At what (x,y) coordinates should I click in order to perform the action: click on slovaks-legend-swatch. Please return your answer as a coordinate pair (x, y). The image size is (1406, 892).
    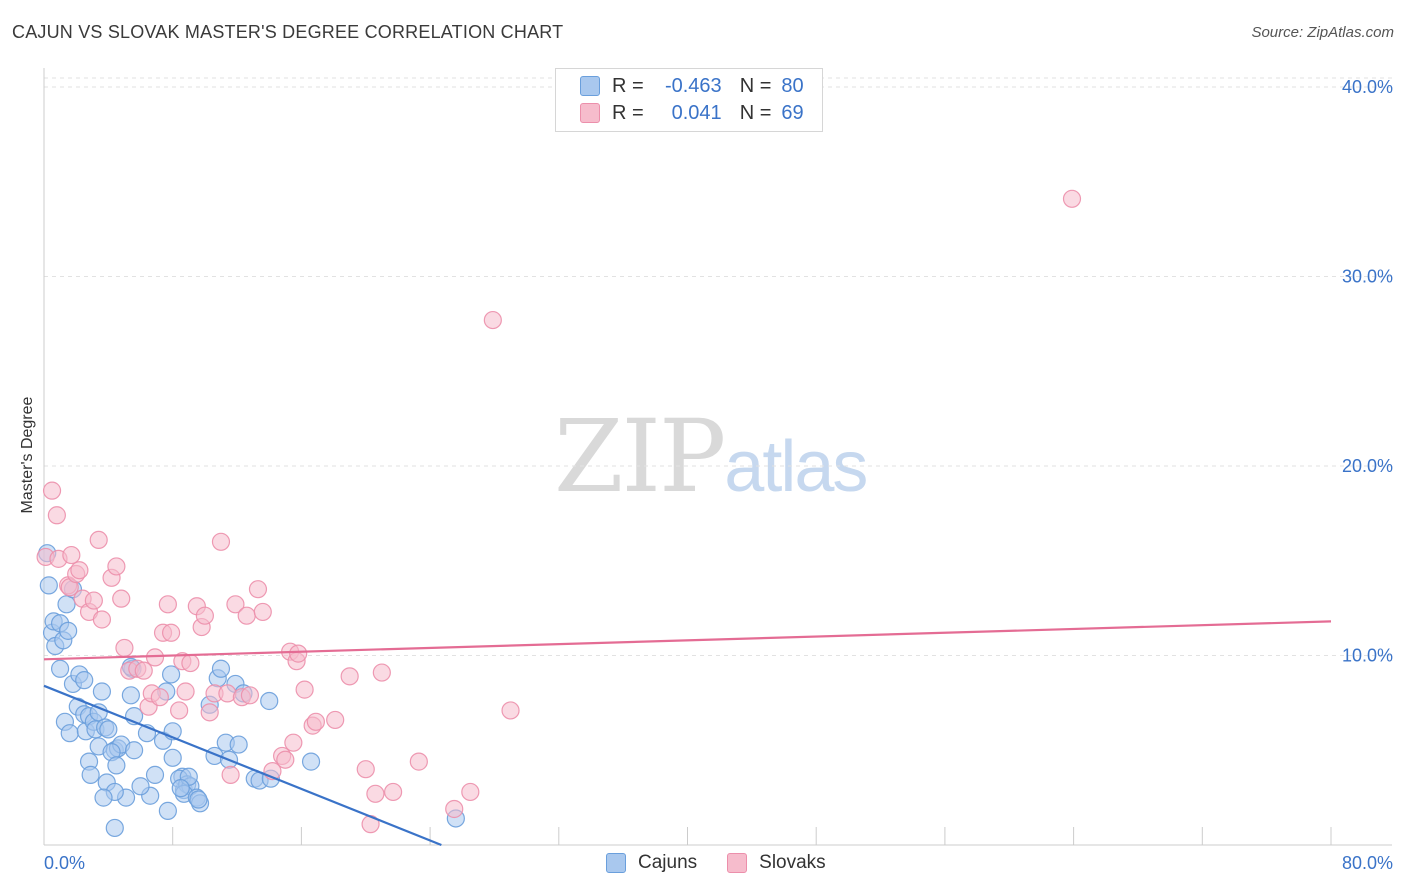
    Looking at the image, I should click on (737, 863).